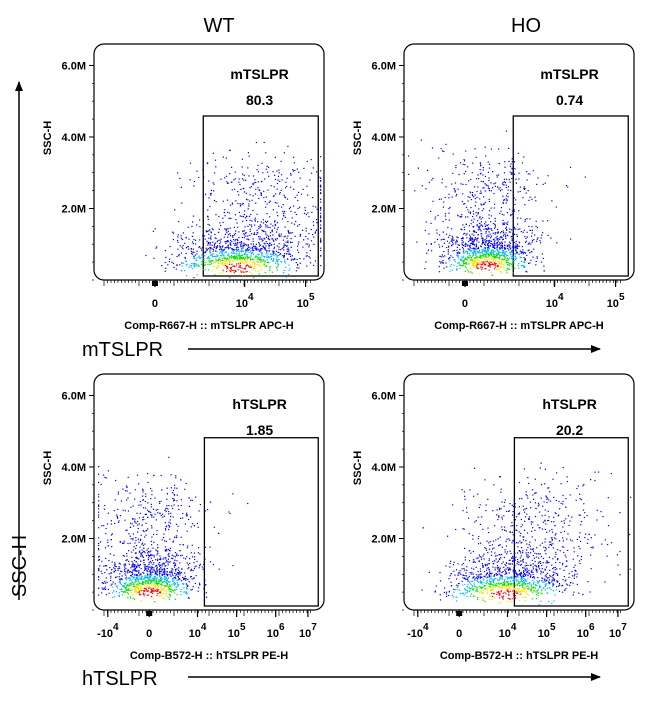 This screenshot has width=659, height=712. I want to click on row-label-mtslpr: mTSLPR, so click(122, 350).